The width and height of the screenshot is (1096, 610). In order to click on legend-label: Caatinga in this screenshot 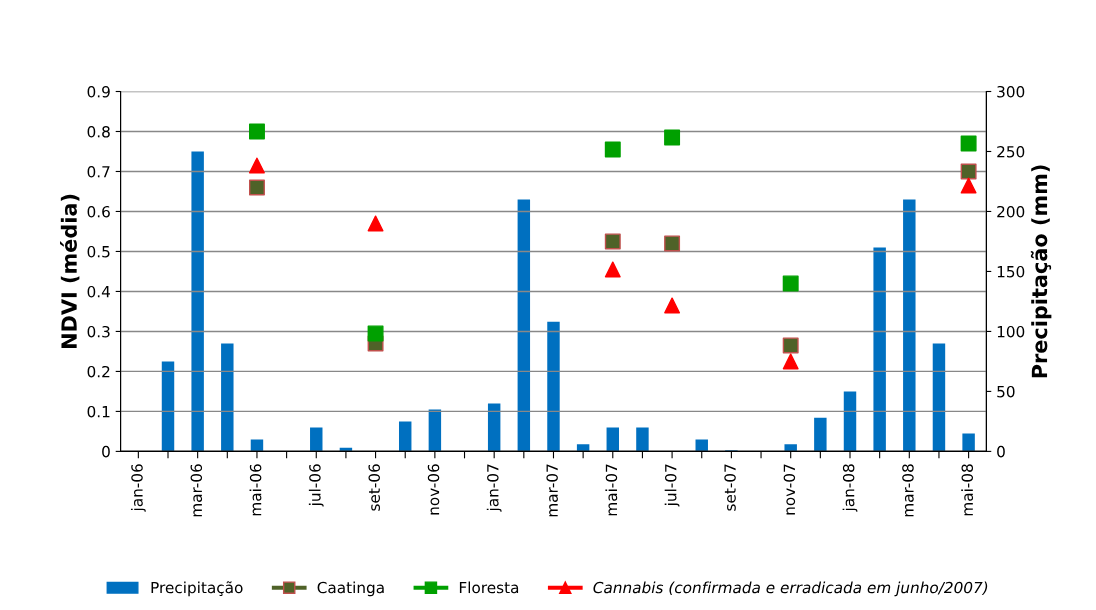, I will do `click(350, 589)`.